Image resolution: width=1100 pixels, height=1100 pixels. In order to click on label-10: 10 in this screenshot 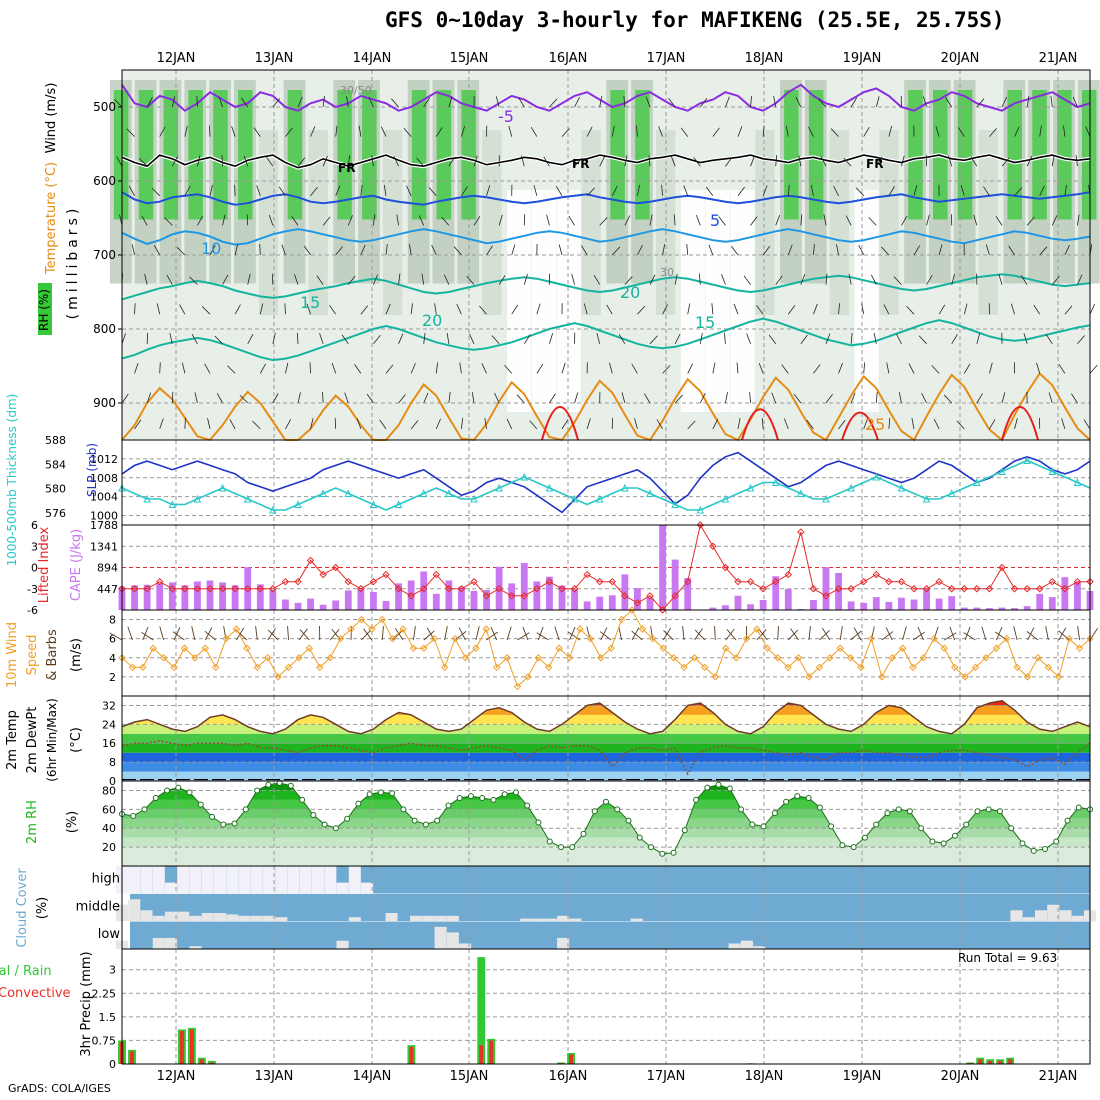, I will do `click(211, 248)`.